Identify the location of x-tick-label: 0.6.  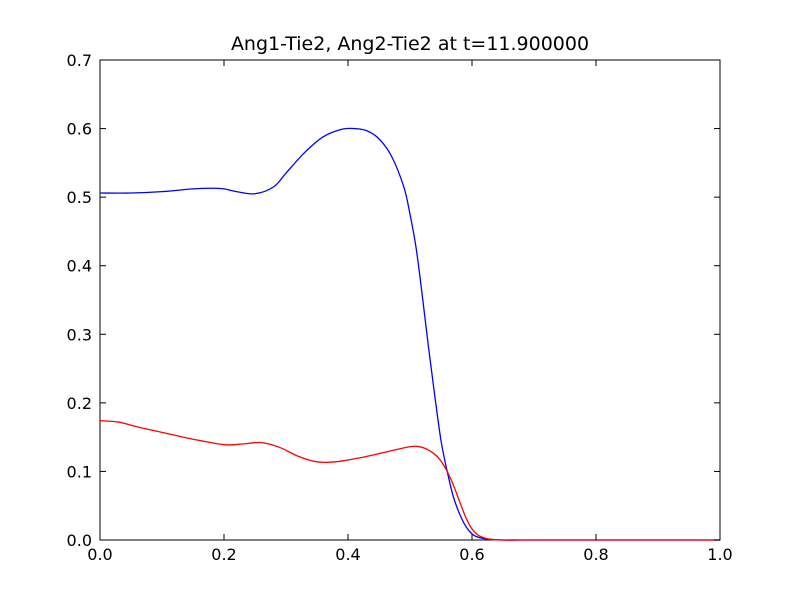
(471, 554).